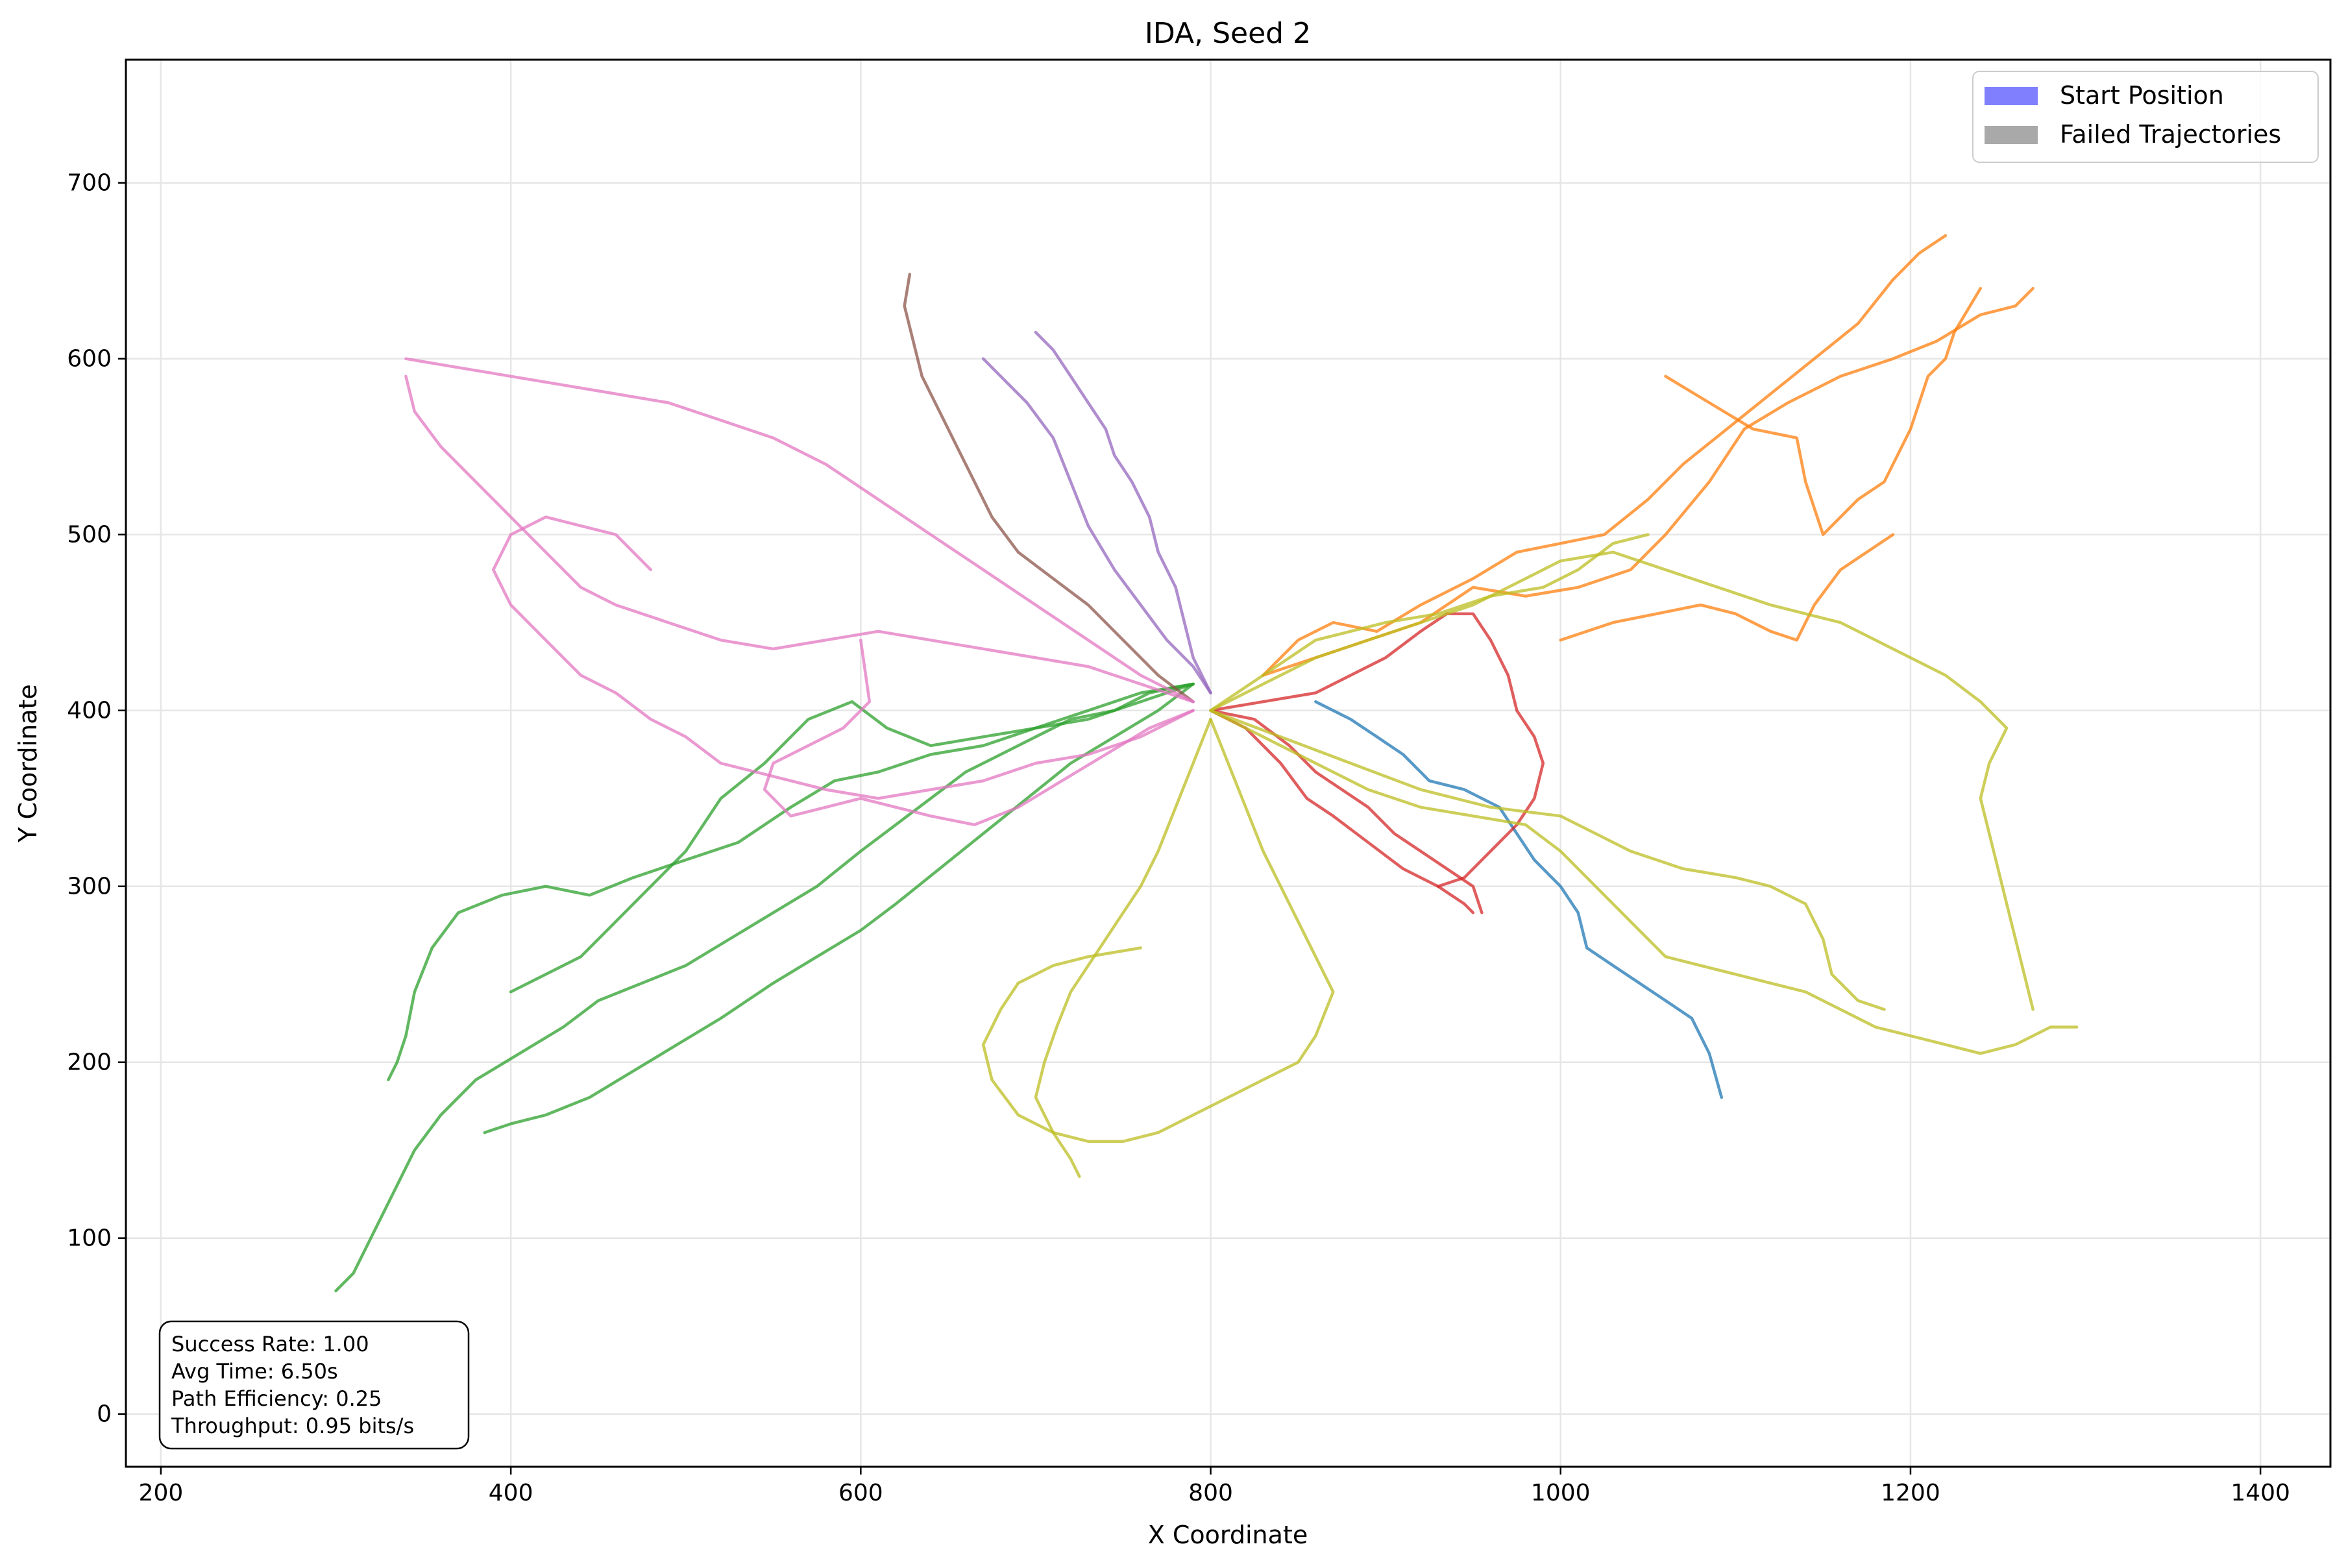 The height and width of the screenshot is (1568, 2346). What do you see at coordinates (270, 1344) in the screenshot?
I see `stats-success-rate: Success Rate: 1.00` at bounding box center [270, 1344].